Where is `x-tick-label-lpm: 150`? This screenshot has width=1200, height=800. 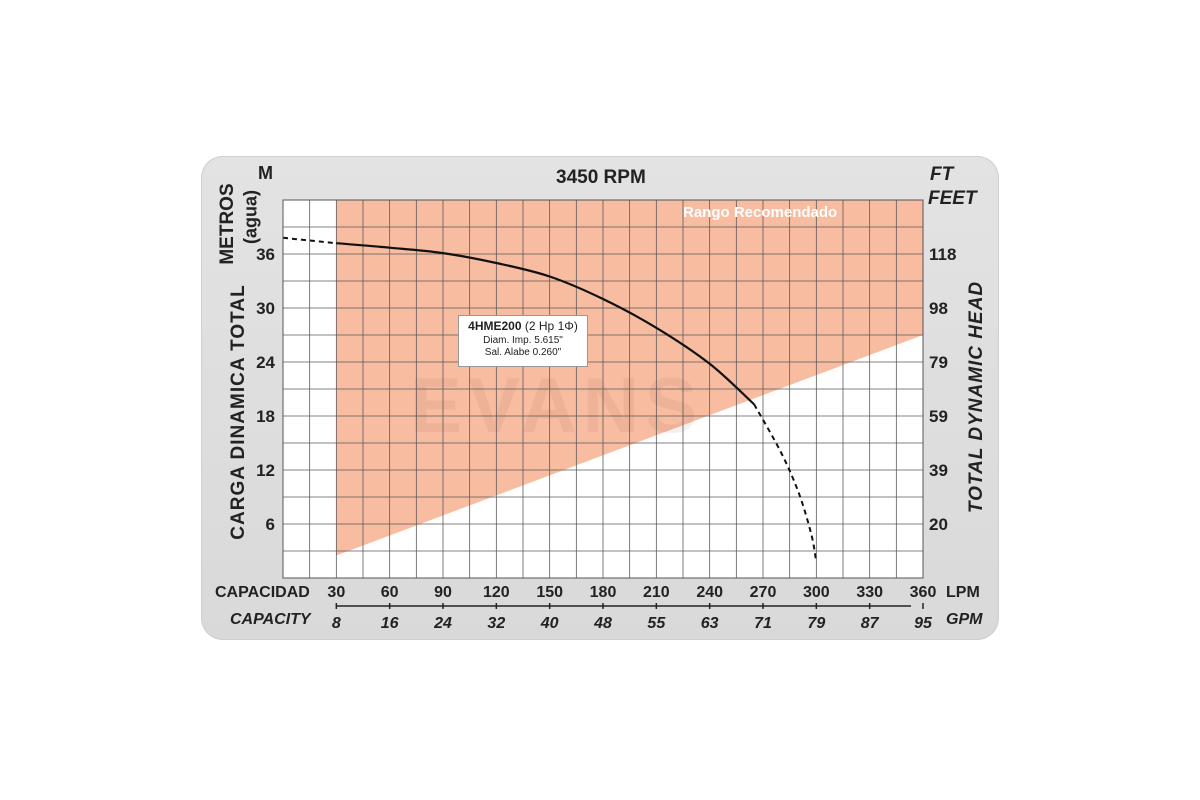 x-tick-label-lpm: 150 is located at coordinates (549, 592).